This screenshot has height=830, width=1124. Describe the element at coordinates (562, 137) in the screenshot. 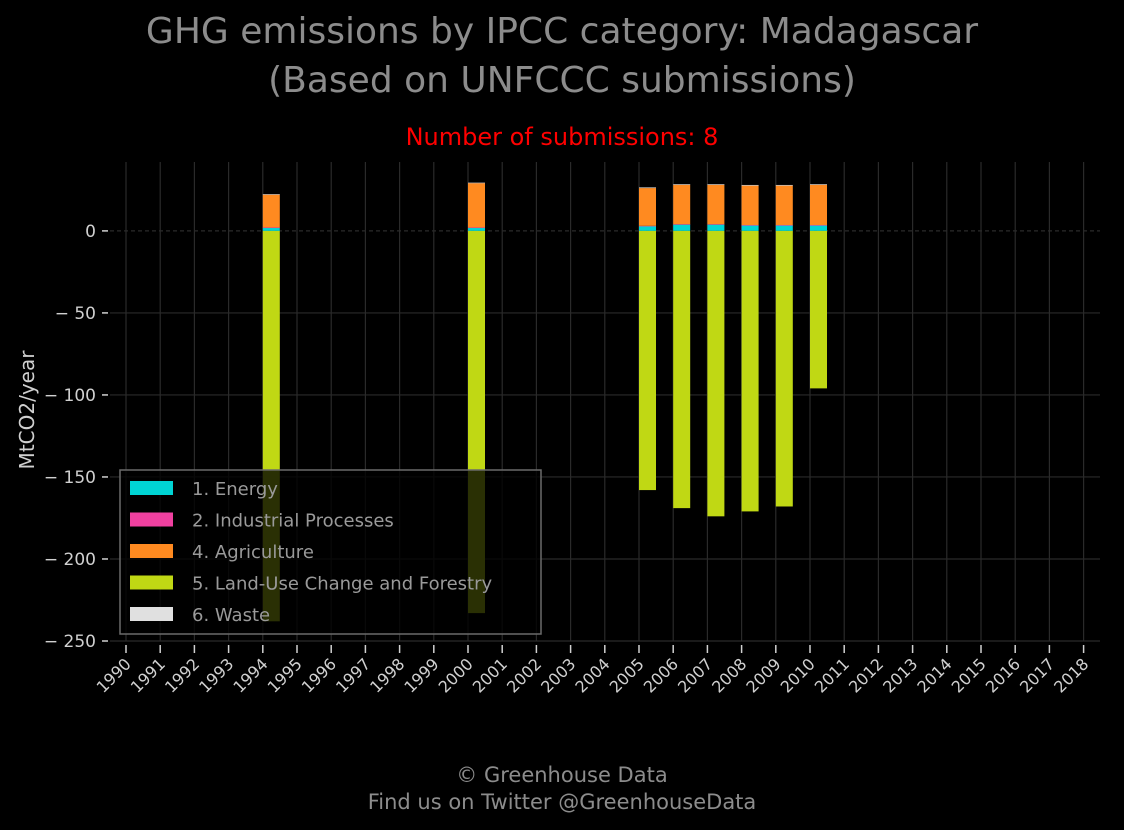

I see `chart-subtitle: Number of submissions: 8` at that location.